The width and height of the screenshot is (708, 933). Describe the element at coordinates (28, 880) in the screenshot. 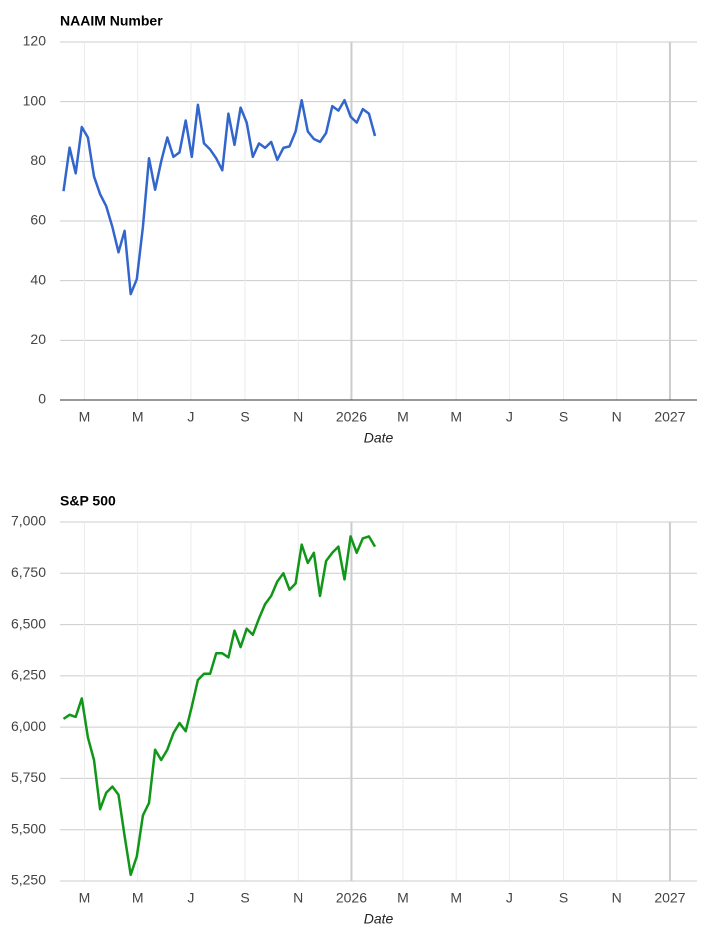

I see `y-tick-label: 5,250` at that location.